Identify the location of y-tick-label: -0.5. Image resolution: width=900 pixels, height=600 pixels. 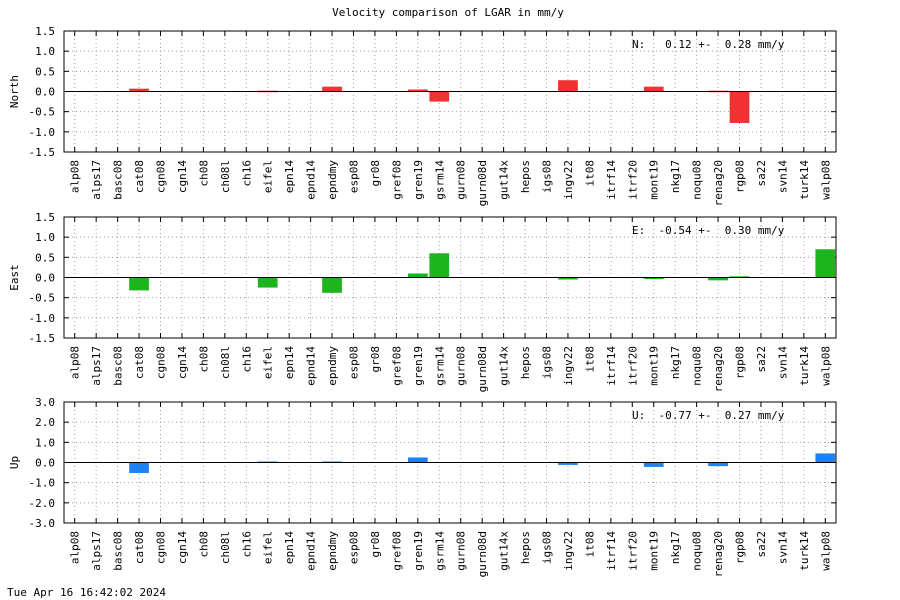
(42, 298).